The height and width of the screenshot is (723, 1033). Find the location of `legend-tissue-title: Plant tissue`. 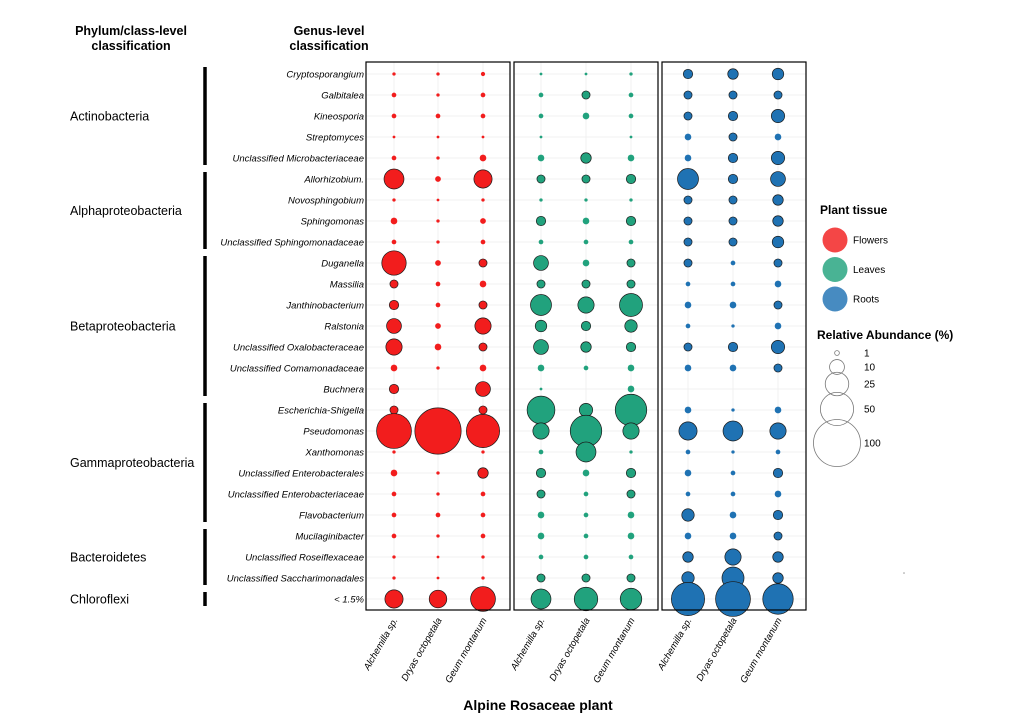

legend-tissue-title: Plant tissue is located at coordinates (854, 210).